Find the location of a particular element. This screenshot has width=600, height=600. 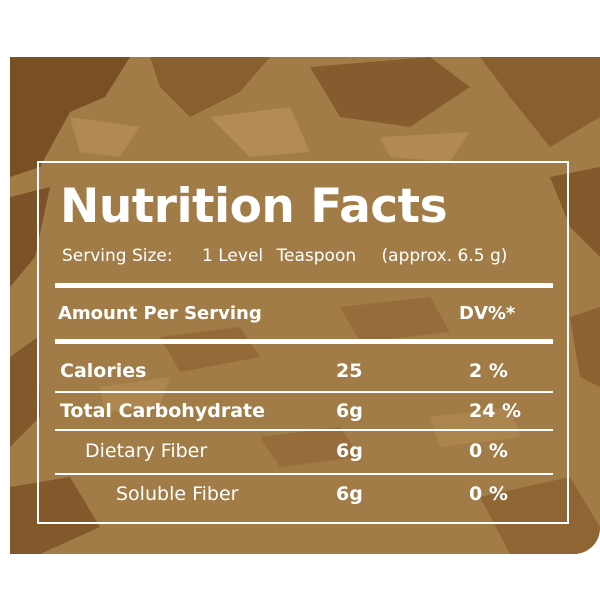

row-dv-calories: 2 % is located at coordinates (488, 371).